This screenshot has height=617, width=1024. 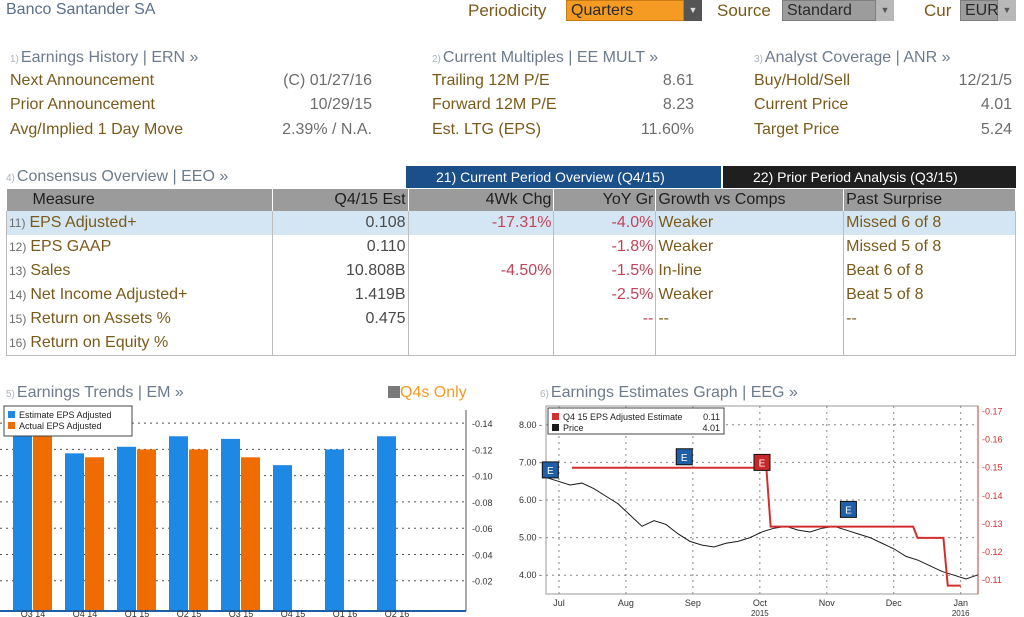 I want to click on x-tick-sublabel: 2015, so click(x=760, y=613).